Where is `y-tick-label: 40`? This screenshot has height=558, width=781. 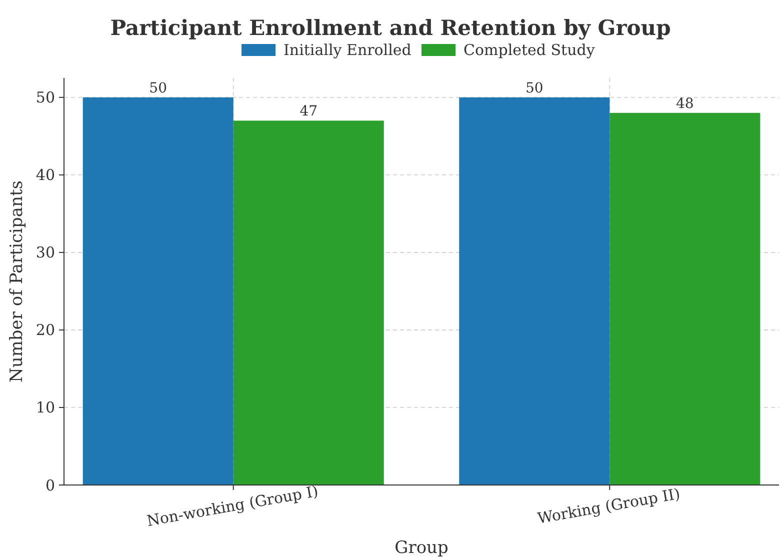 y-tick-label: 40 is located at coordinates (45, 175).